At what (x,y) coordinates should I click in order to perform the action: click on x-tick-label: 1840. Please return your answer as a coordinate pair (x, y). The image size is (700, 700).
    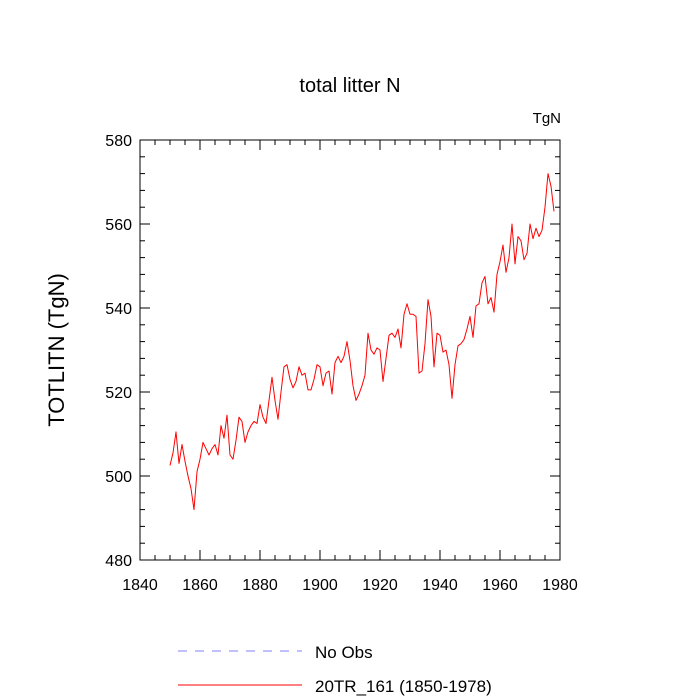
    Looking at the image, I should click on (140, 585).